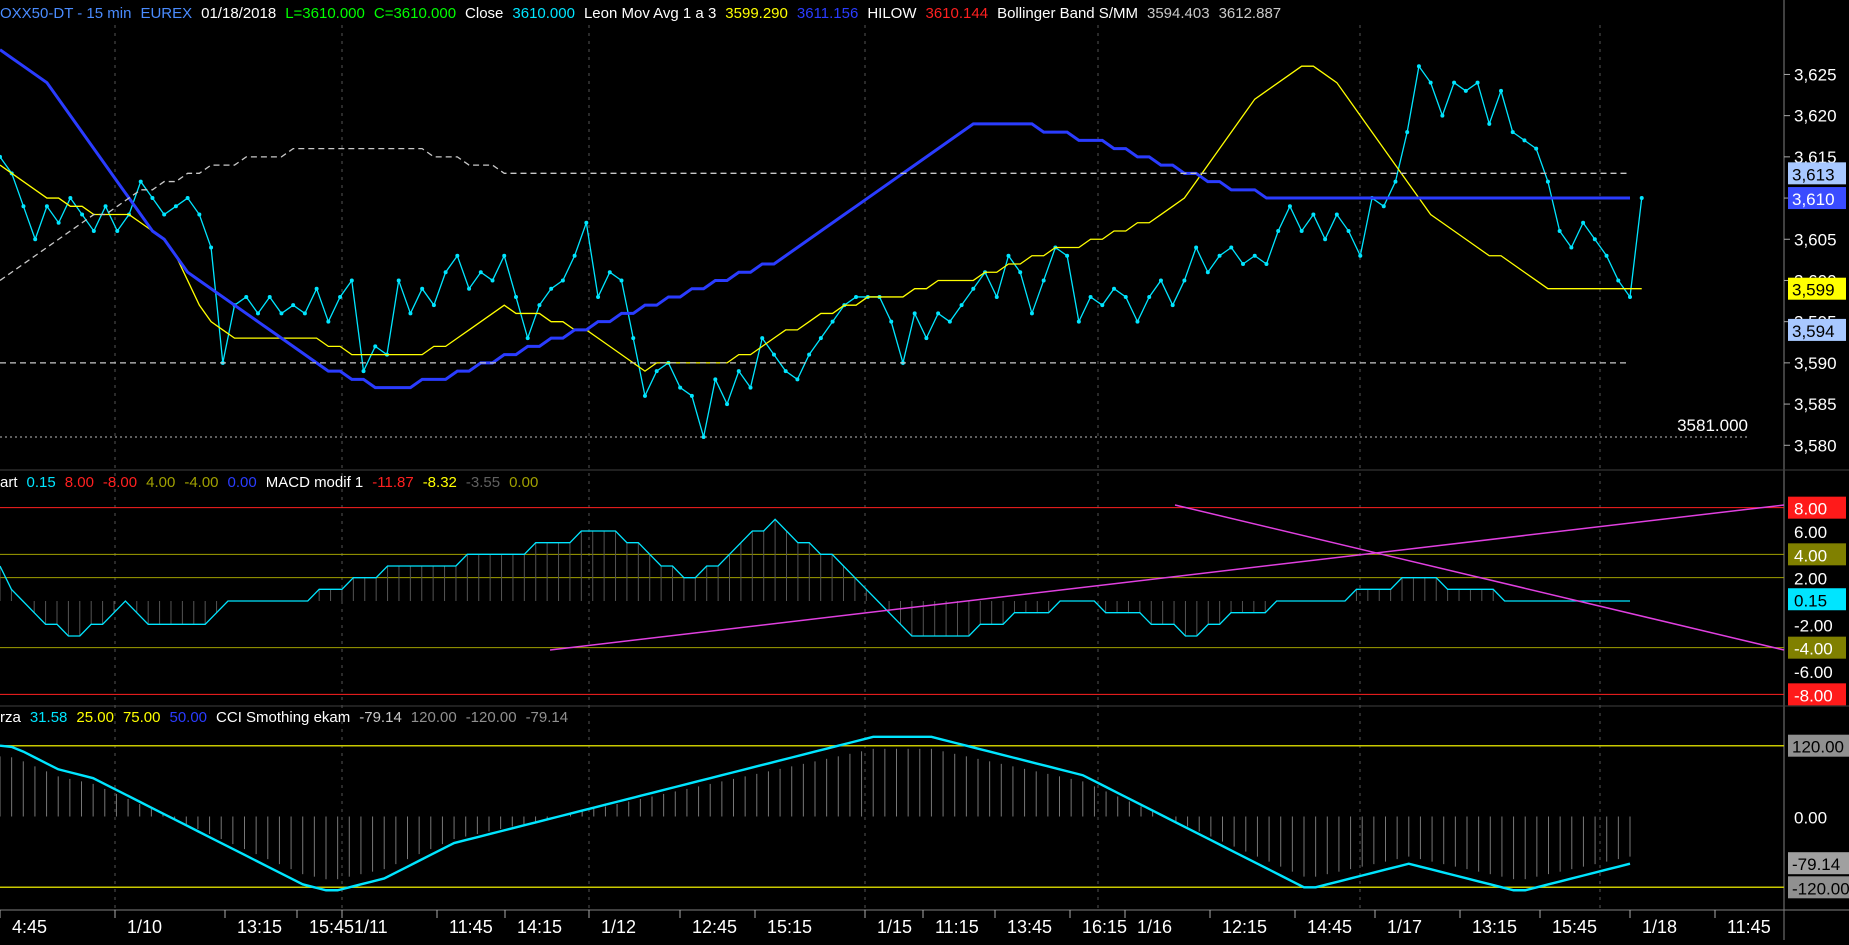  What do you see at coordinates (1813, 649) in the screenshot?
I see `macd-axis-tag-label: -4.00` at bounding box center [1813, 649].